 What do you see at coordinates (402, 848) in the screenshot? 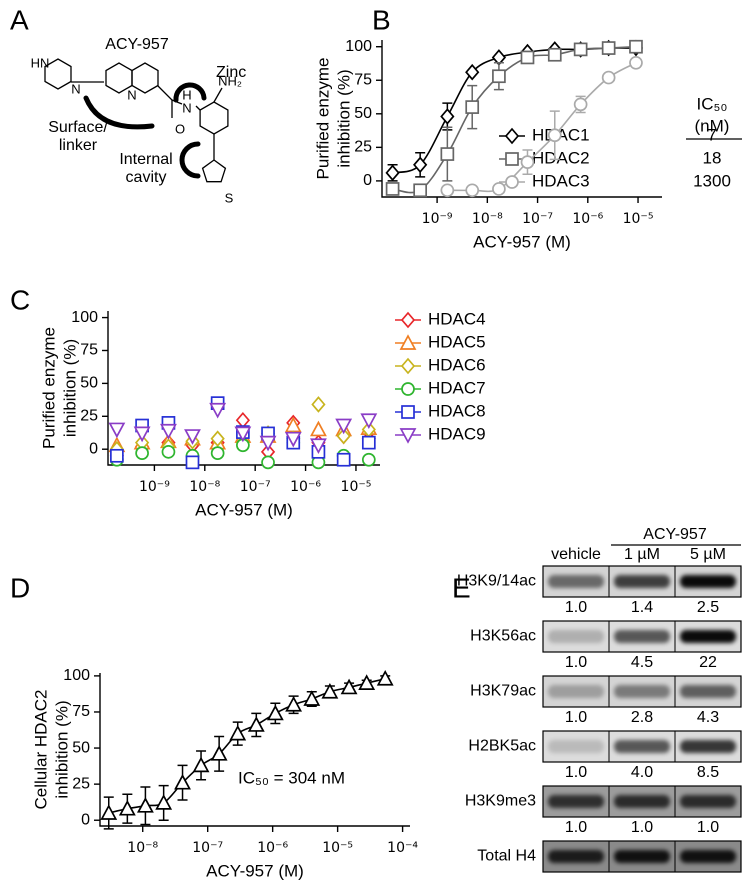
I see `x-tick-label: 10⁻⁴` at bounding box center [402, 848].